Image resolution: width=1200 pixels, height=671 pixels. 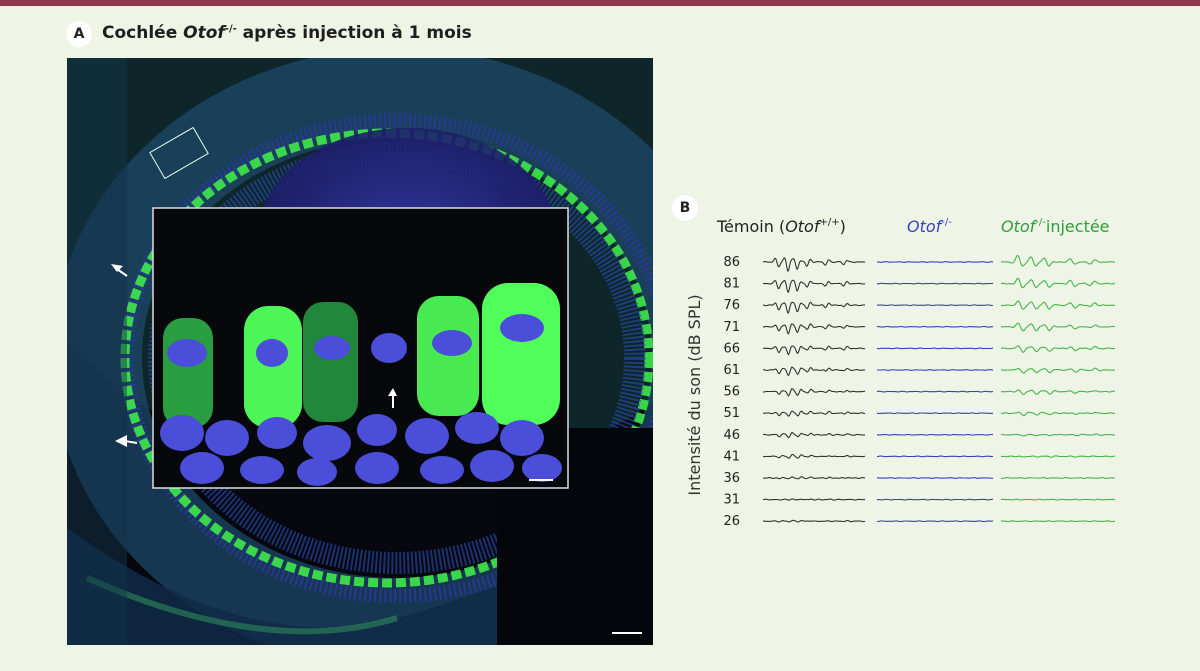 What do you see at coordinates (750, 226) in the screenshot?
I see `col-label-wildtype-pre: Témoin (` at bounding box center [750, 226].